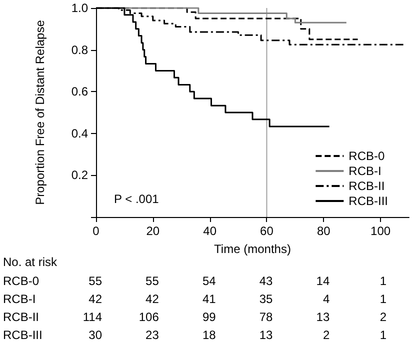 The image size is (413, 343). I want to click on x-tick-label: 80, so click(323, 231).